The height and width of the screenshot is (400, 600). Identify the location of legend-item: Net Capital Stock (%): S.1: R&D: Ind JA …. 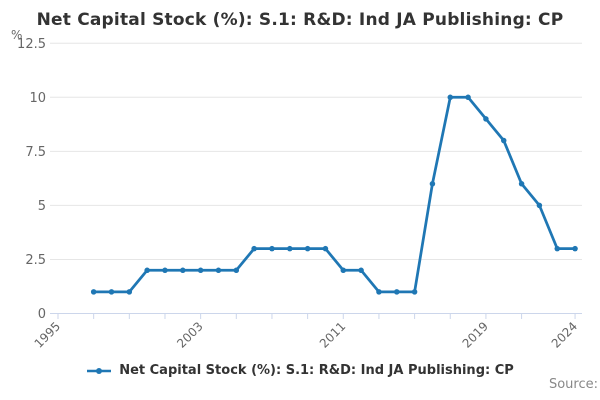
(300, 370).